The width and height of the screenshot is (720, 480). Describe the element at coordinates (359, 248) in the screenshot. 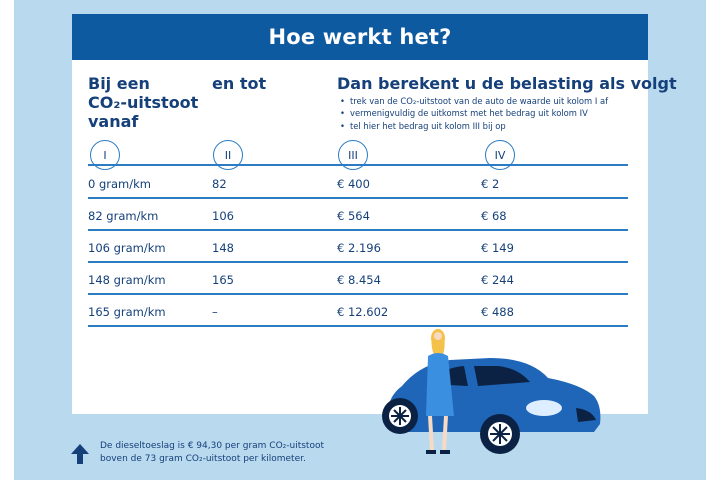

I see `cell-base-amount: € 2.196` at that location.